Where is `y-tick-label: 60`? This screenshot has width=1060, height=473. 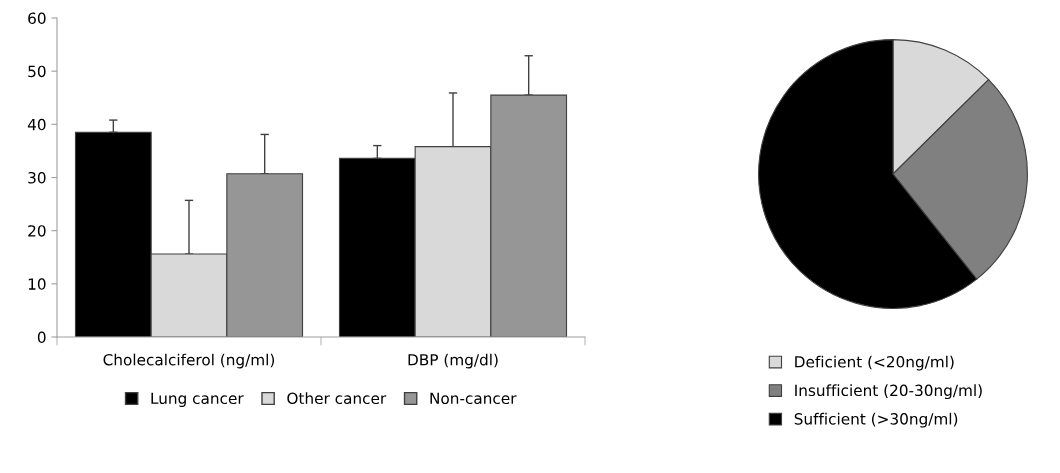 y-tick-label: 60 is located at coordinates (37, 18).